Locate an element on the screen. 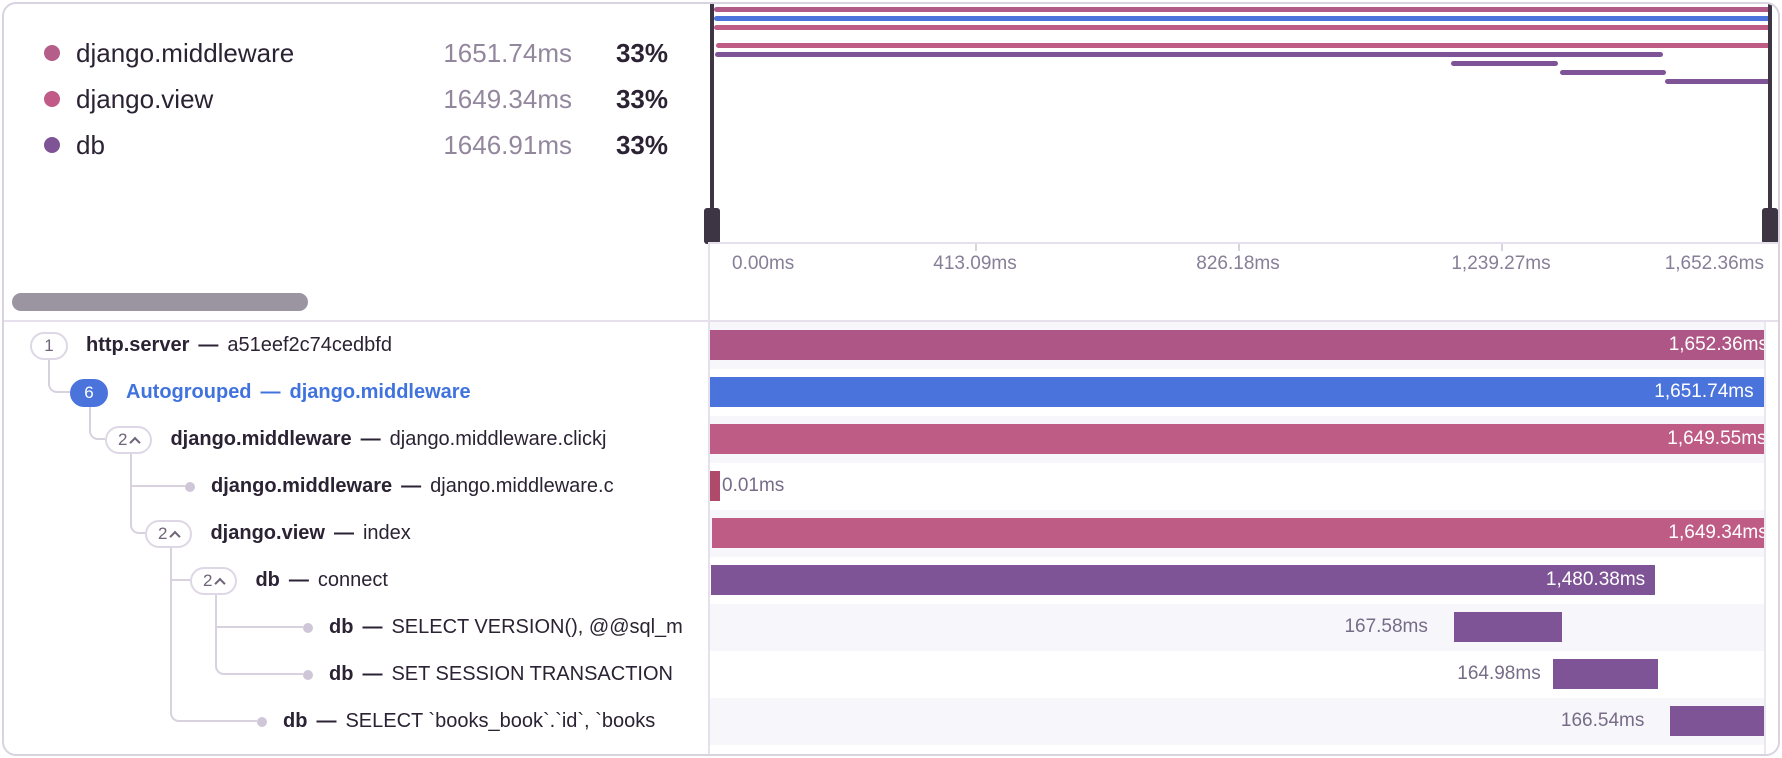  minimap-right-drag-handle is located at coordinates (1770, 226).